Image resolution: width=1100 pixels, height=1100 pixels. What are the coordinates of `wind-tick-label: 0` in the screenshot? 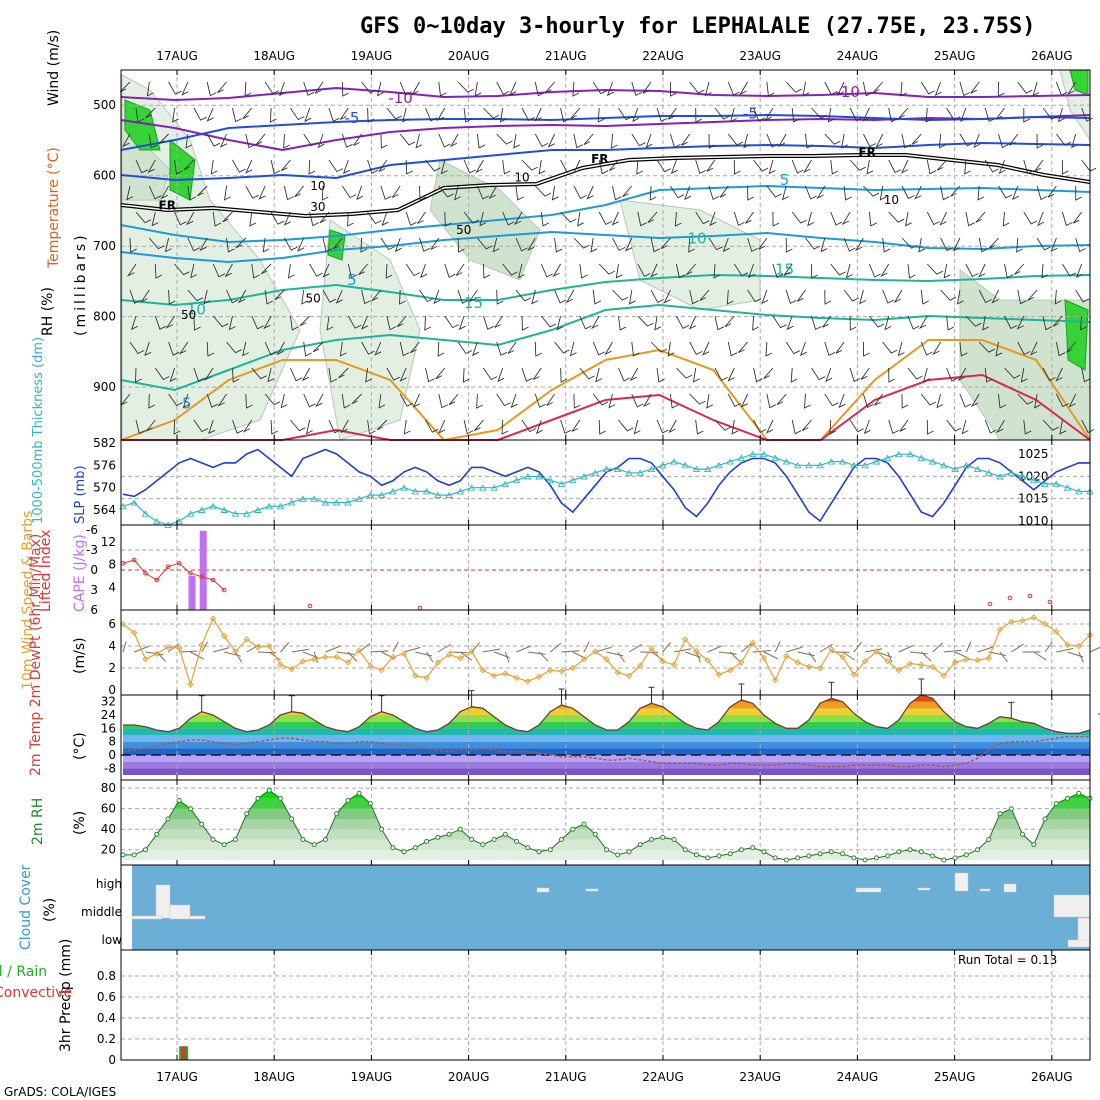 It's located at (112, 690).